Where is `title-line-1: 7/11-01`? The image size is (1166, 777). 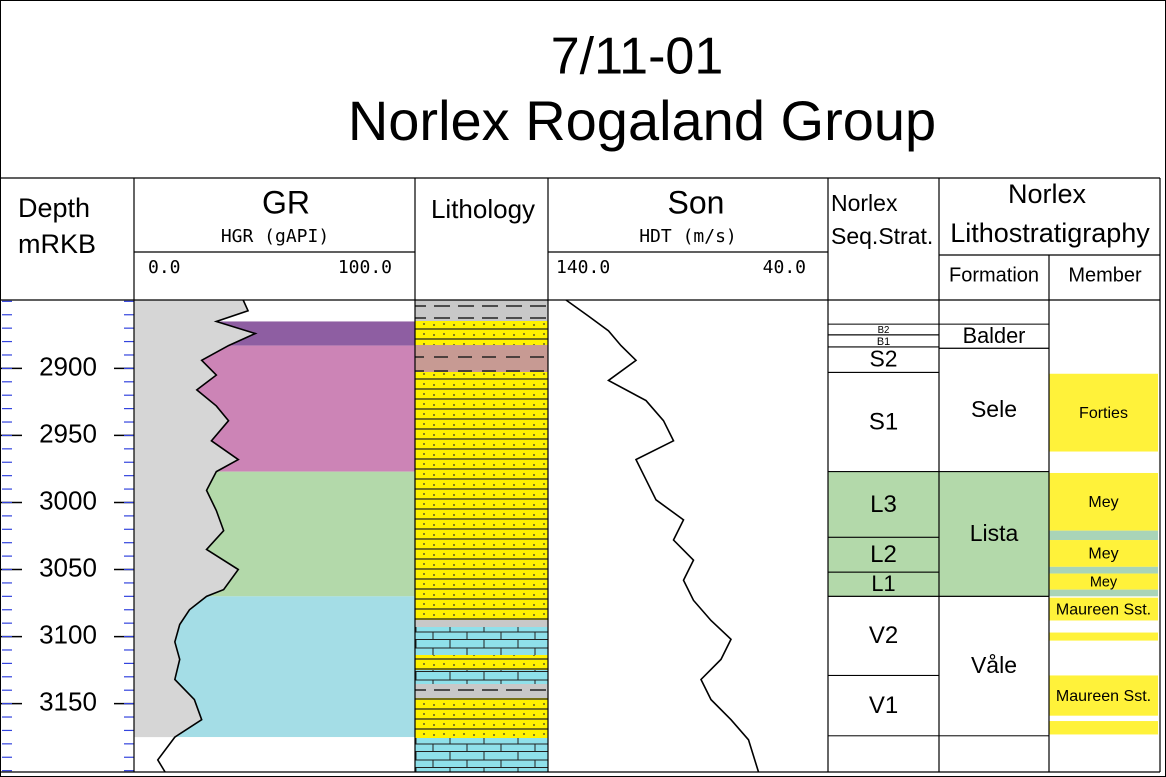
title-line-1: 7/11-01 is located at coordinates (637, 57).